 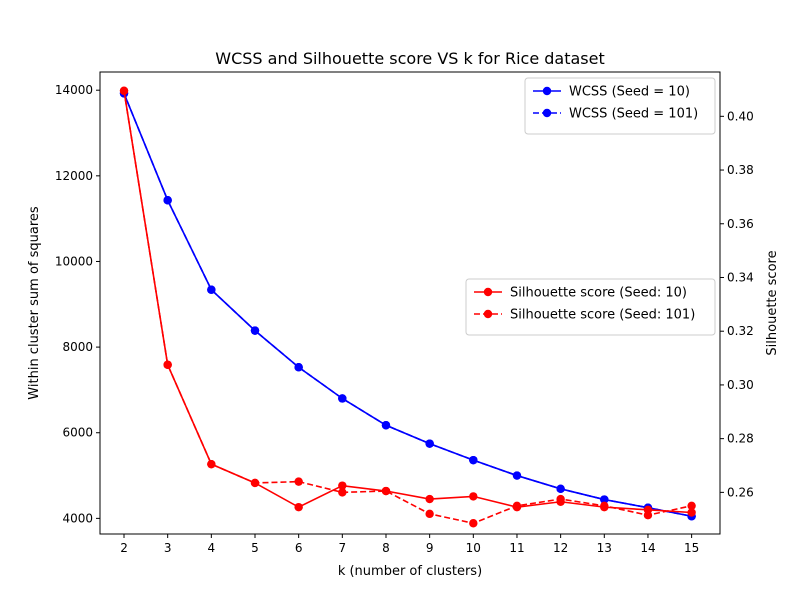 I want to click on x-tick-label: 10, so click(x=473, y=548).